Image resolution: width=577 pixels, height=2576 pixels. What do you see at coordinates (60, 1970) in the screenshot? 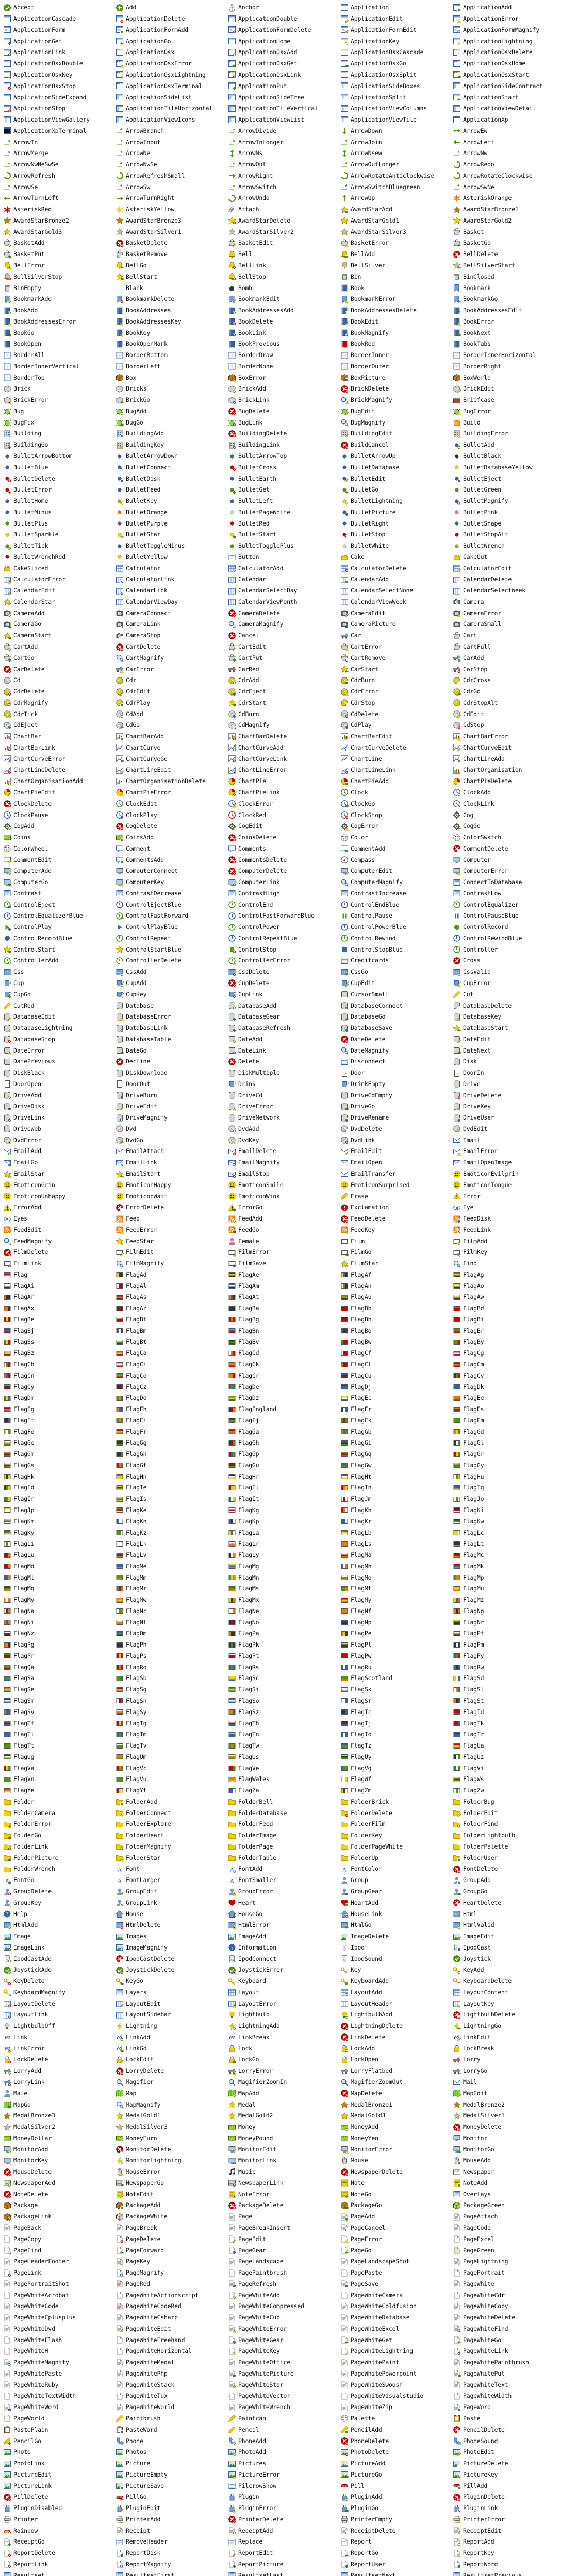
I see `icon-cell: JoystickAdd` at bounding box center [60, 1970].